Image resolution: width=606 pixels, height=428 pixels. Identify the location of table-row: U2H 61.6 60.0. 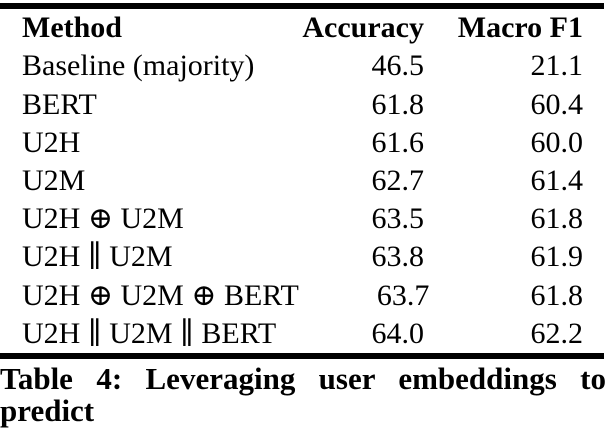
(302, 143).